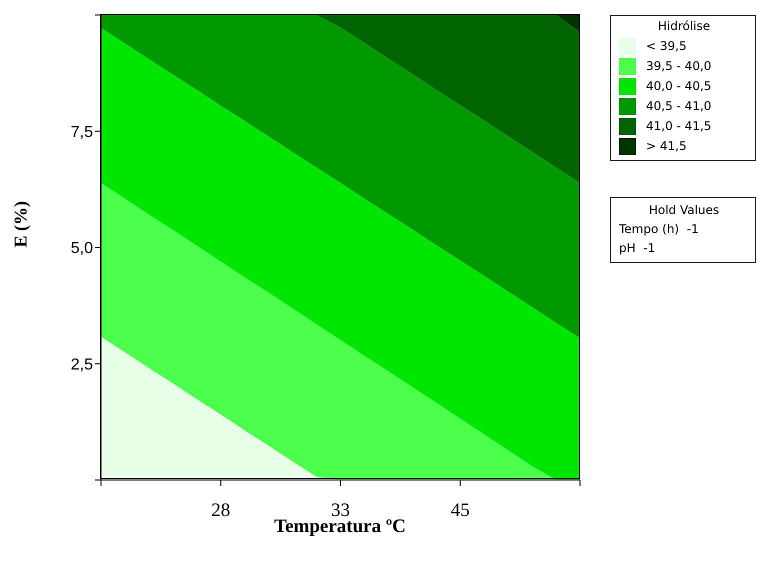 Image resolution: width=759 pixels, height=563 pixels. What do you see at coordinates (659, 229) in the screenshot?
I see `text: Tempo (h) -1` at bounding box center [659, 229].